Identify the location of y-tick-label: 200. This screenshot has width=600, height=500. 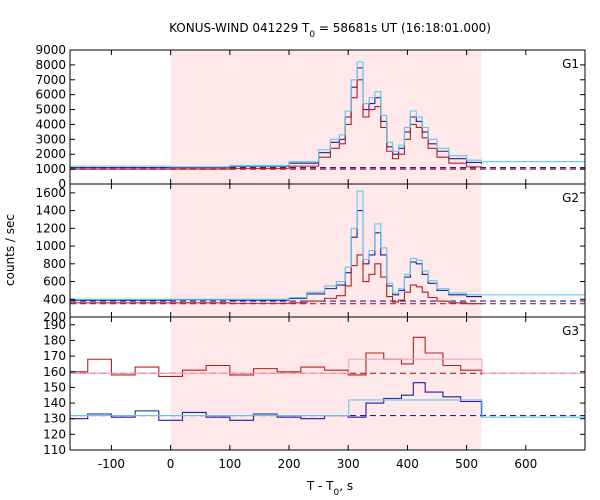
(54, 317).